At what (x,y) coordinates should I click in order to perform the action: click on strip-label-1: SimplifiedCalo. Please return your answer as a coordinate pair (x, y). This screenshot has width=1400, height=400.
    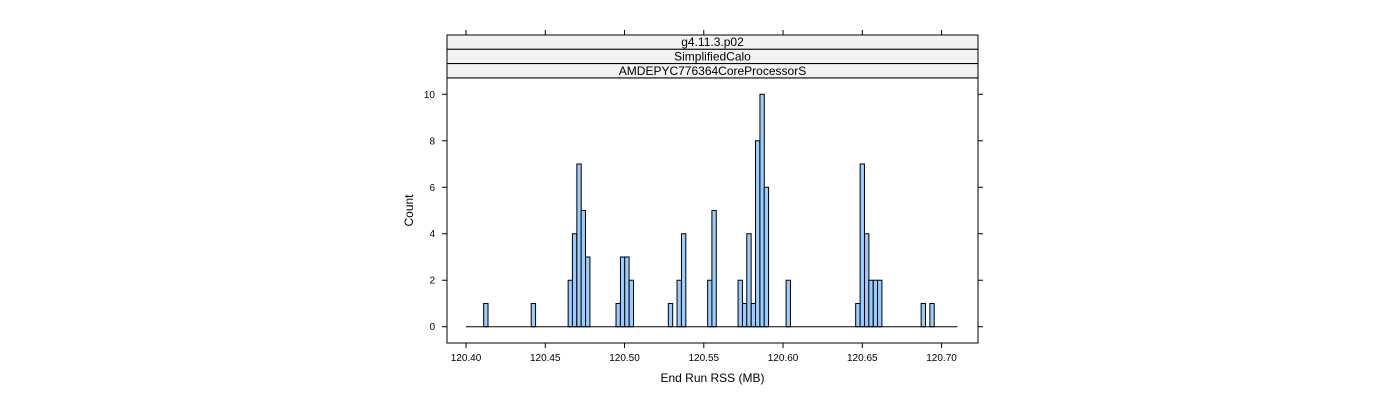
    Looking at the image, I should click on (712, 56).